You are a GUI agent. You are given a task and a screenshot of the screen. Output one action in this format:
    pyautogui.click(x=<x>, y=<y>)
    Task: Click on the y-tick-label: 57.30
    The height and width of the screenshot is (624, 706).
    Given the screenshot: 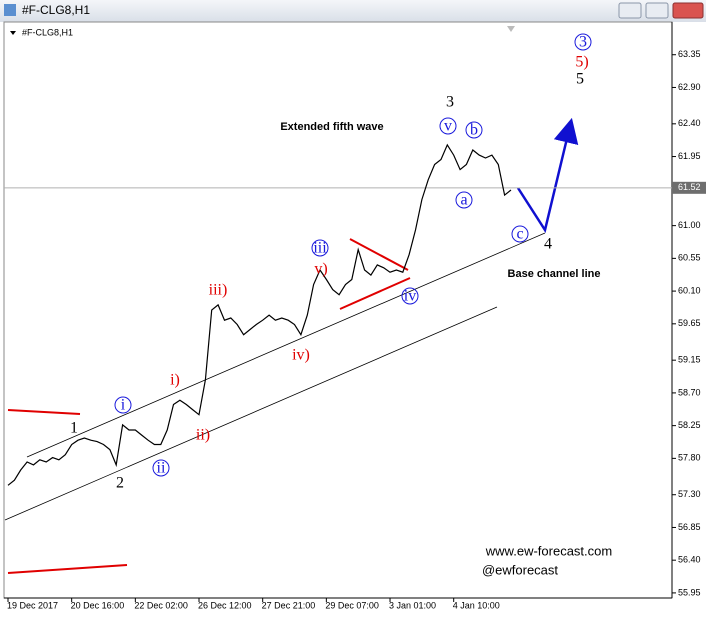 What is the action you would take?
    pyautogui.click(x=689, y=494)
    